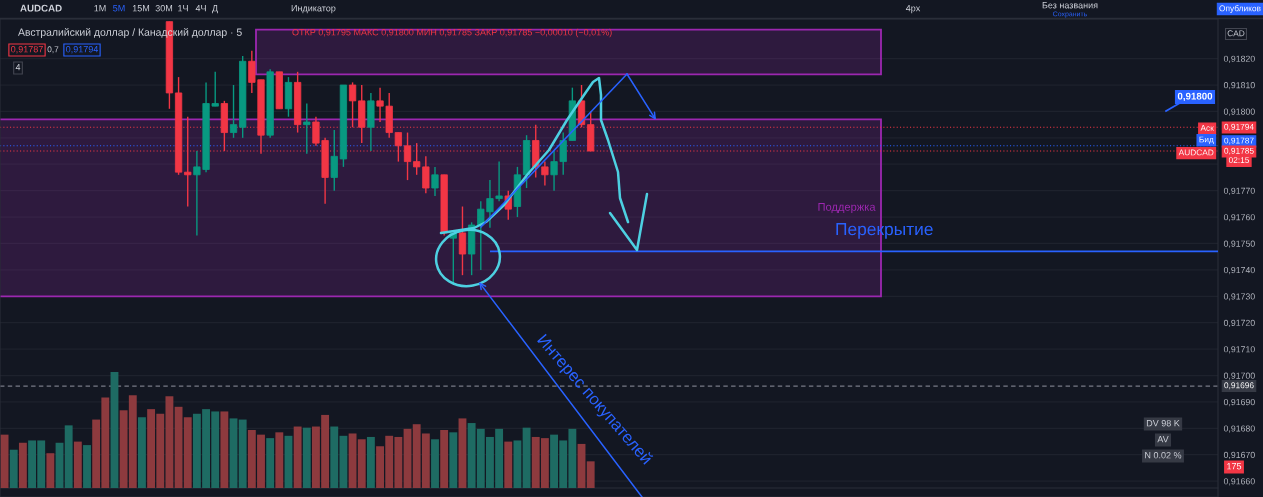 This screenshot has width=1263, height=497. Describe the element at coordinates (1207, 128) in the screenshot. I see `ref-line-label: Аск` at that location.